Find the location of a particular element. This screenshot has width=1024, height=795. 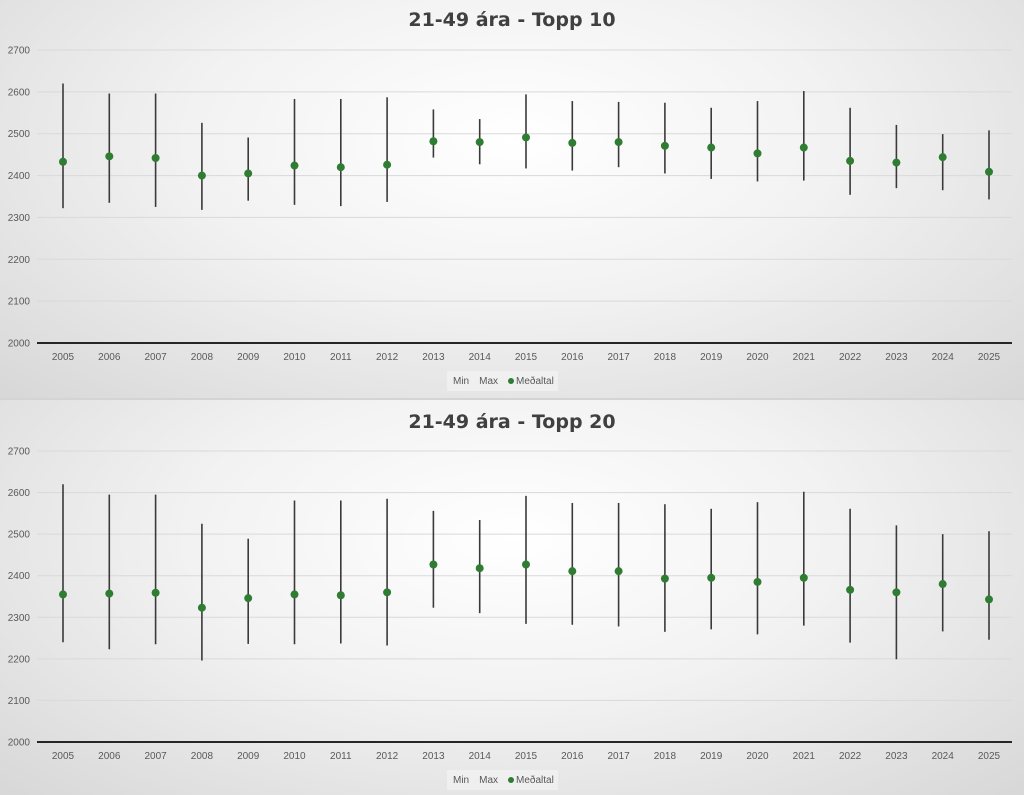

legend-label: Max is located at coordinates (489, 780).